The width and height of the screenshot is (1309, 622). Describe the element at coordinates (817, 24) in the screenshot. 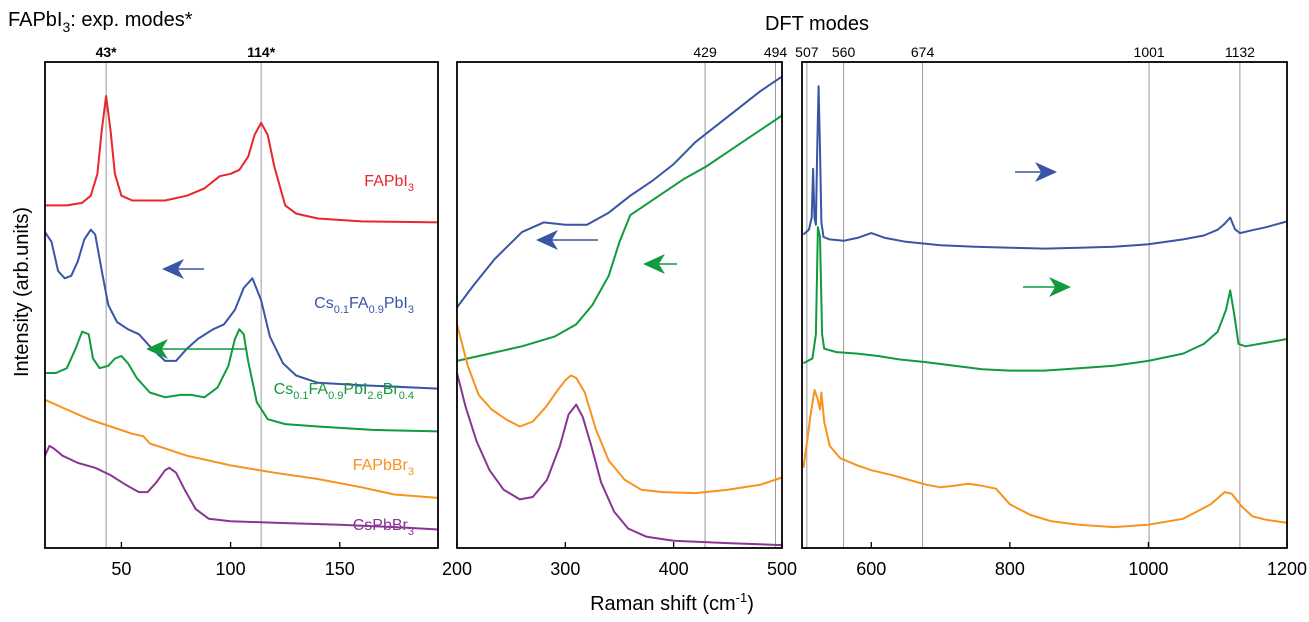

I see `right-title: DFT modes` at that location.